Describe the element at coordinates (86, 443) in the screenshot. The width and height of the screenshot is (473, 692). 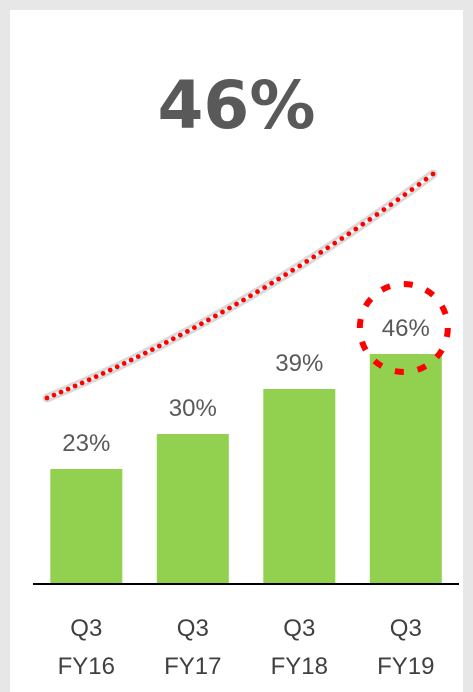
I see `data-label-0: 23%` at that location.